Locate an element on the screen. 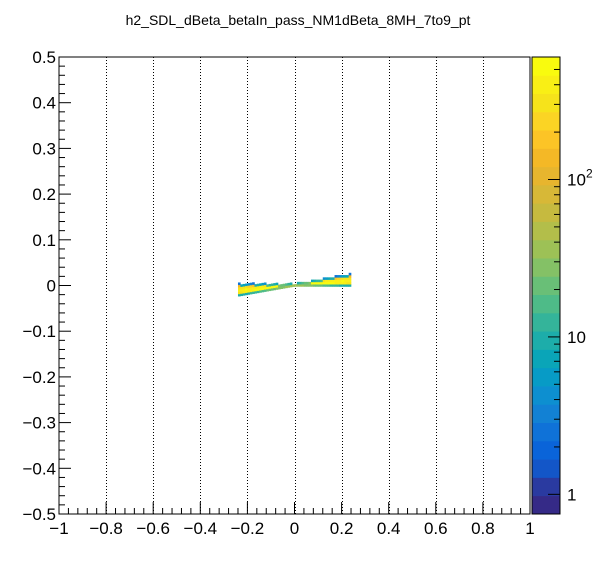 This screenshot has width=596, height=572. y-tick-label: 0 is located at coordinates (51, 286).